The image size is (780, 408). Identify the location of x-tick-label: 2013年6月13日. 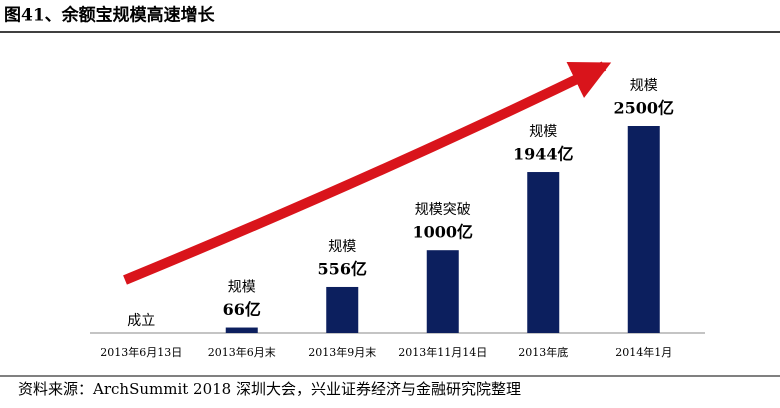
(141, 352).